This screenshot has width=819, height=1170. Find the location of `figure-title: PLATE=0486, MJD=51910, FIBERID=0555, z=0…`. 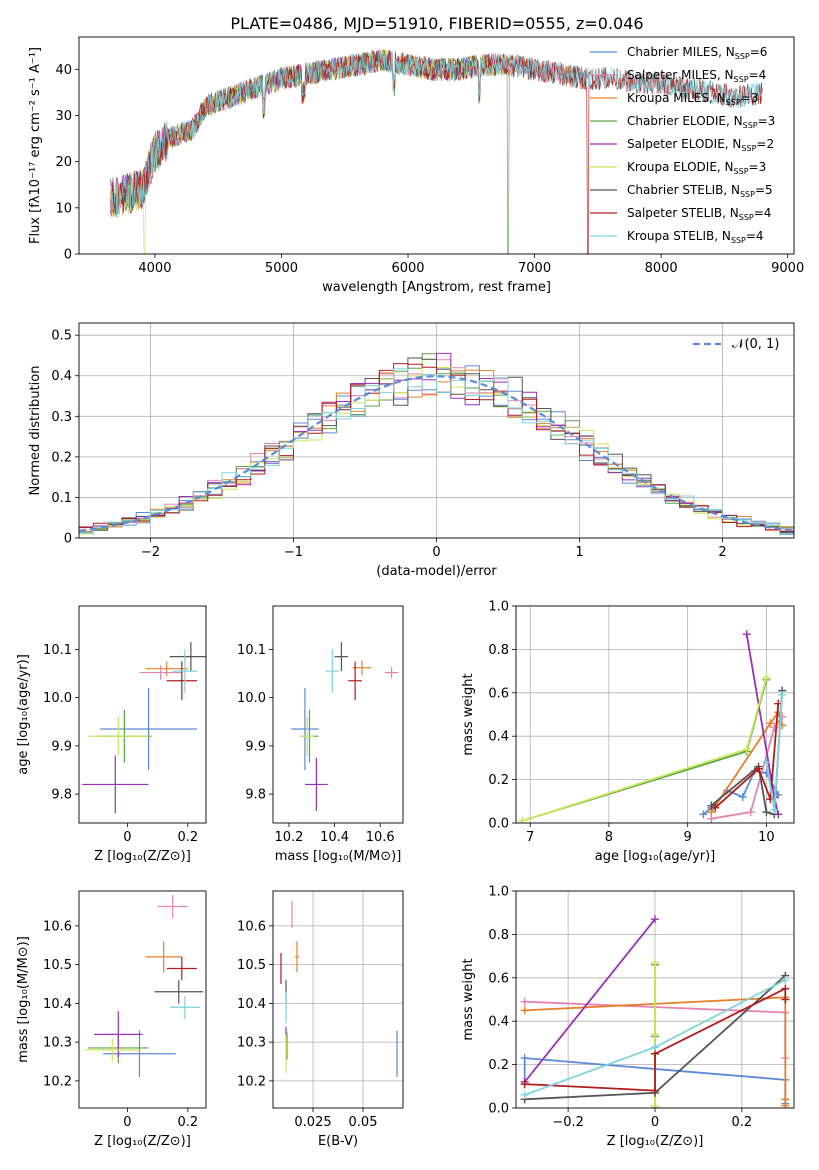

figure-title: PLATE=0486, MJD=51910, FIBERID=0555, z=0… is located at coordinates (436, 23).